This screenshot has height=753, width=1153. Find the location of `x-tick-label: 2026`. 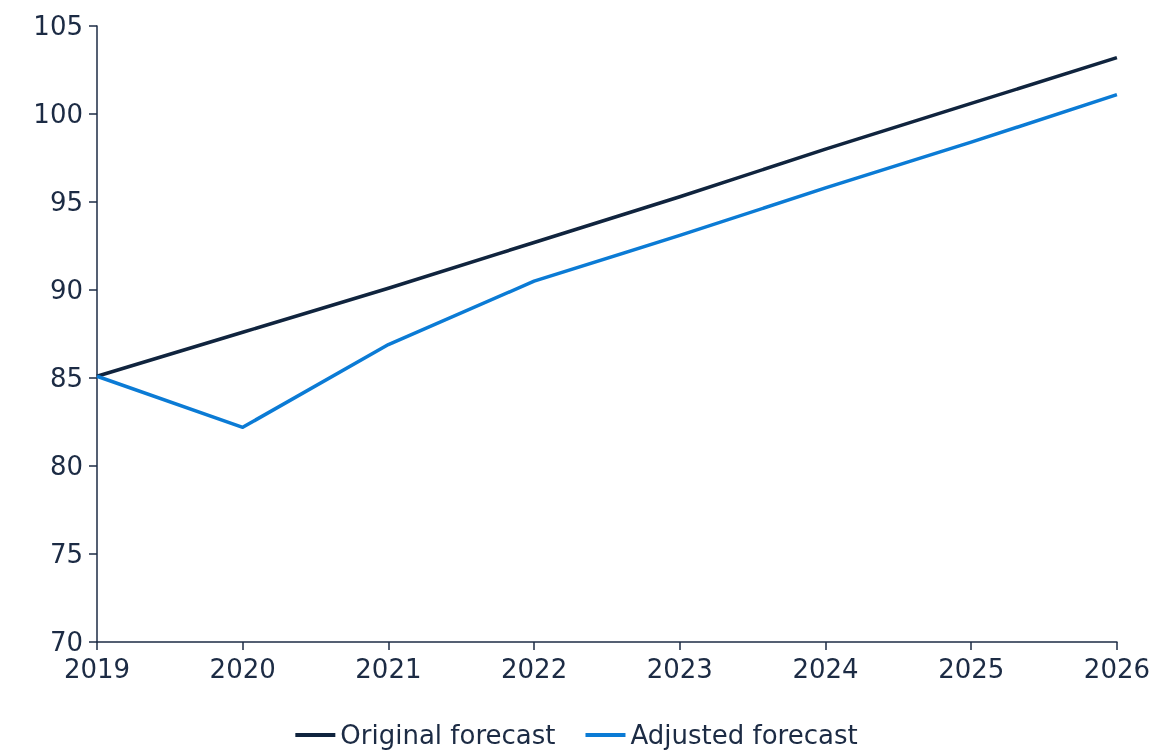

x-tick-label: 2026 is located at coordinates (1116, 669).